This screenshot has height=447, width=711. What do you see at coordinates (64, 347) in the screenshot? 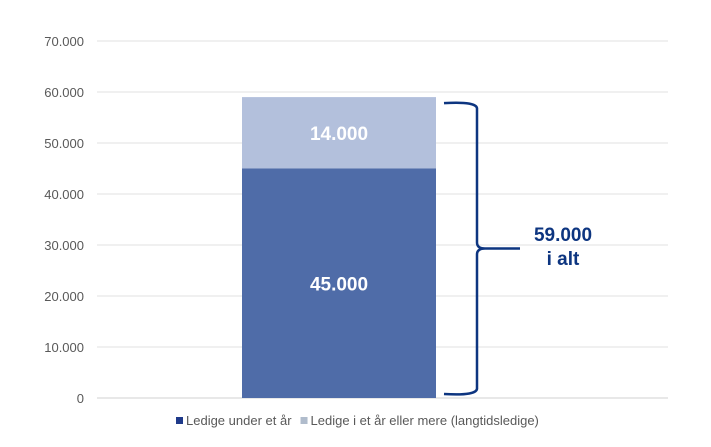
I see `y-tick-label: 10.000` at bounding box center [64, 347].